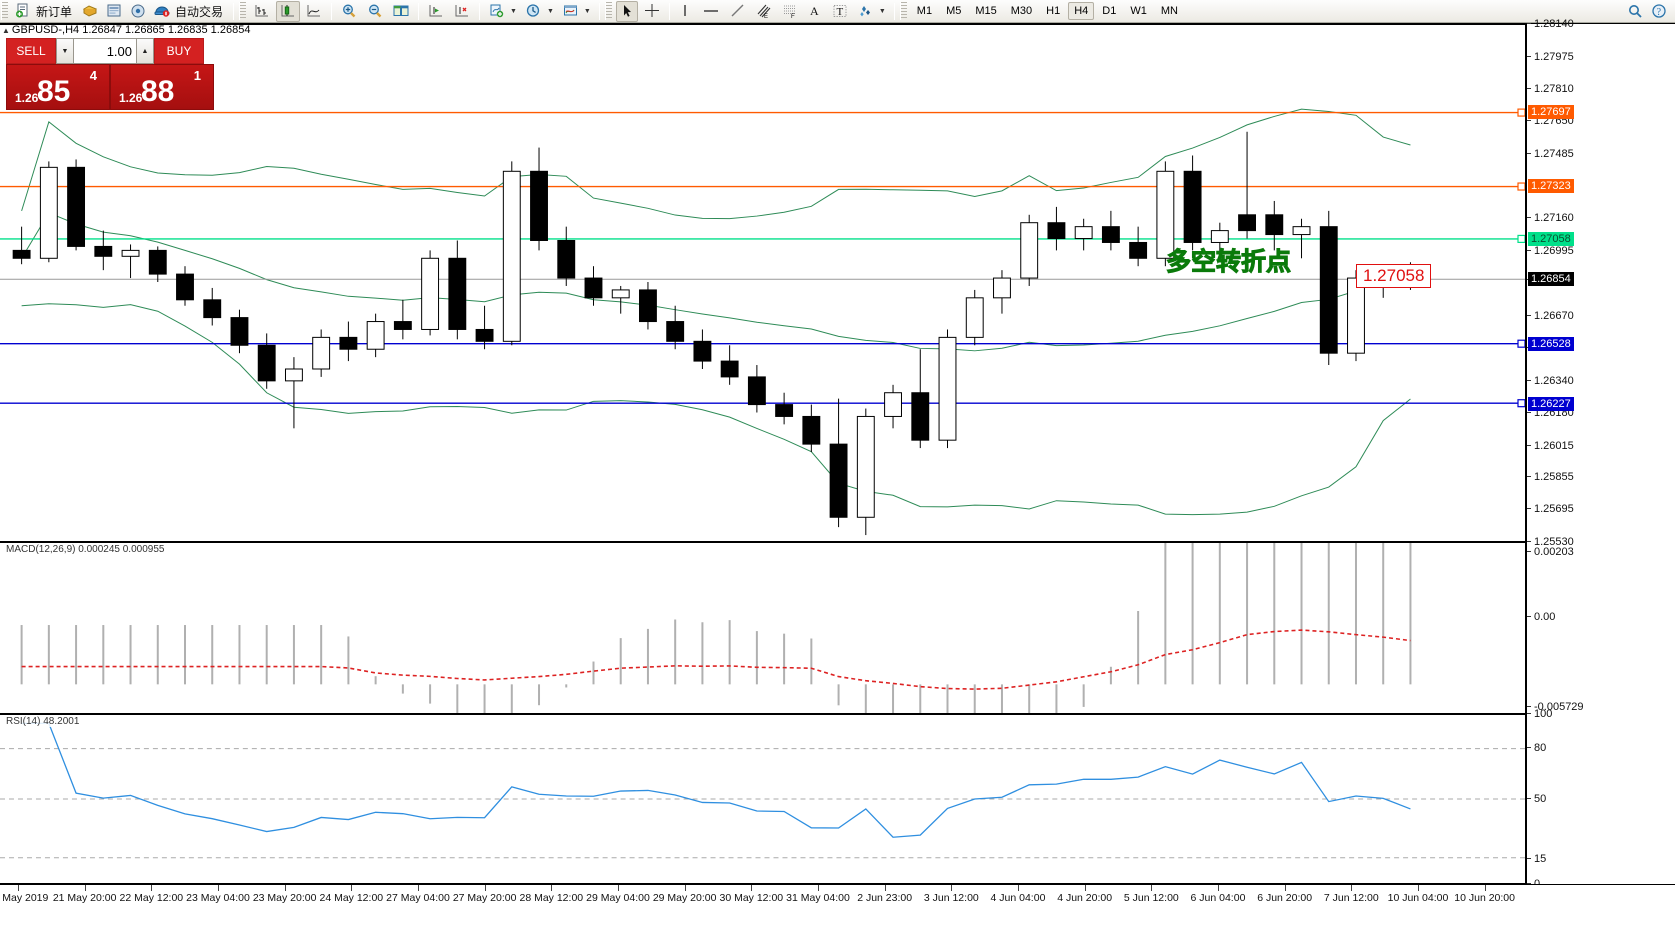 The width and height of the screenshot is (1675, 950). What do you see at coordinates (1601, 799) in the screenshot?
I see `rsi-axis-tick: 50` at bounding box center [1601, 799].